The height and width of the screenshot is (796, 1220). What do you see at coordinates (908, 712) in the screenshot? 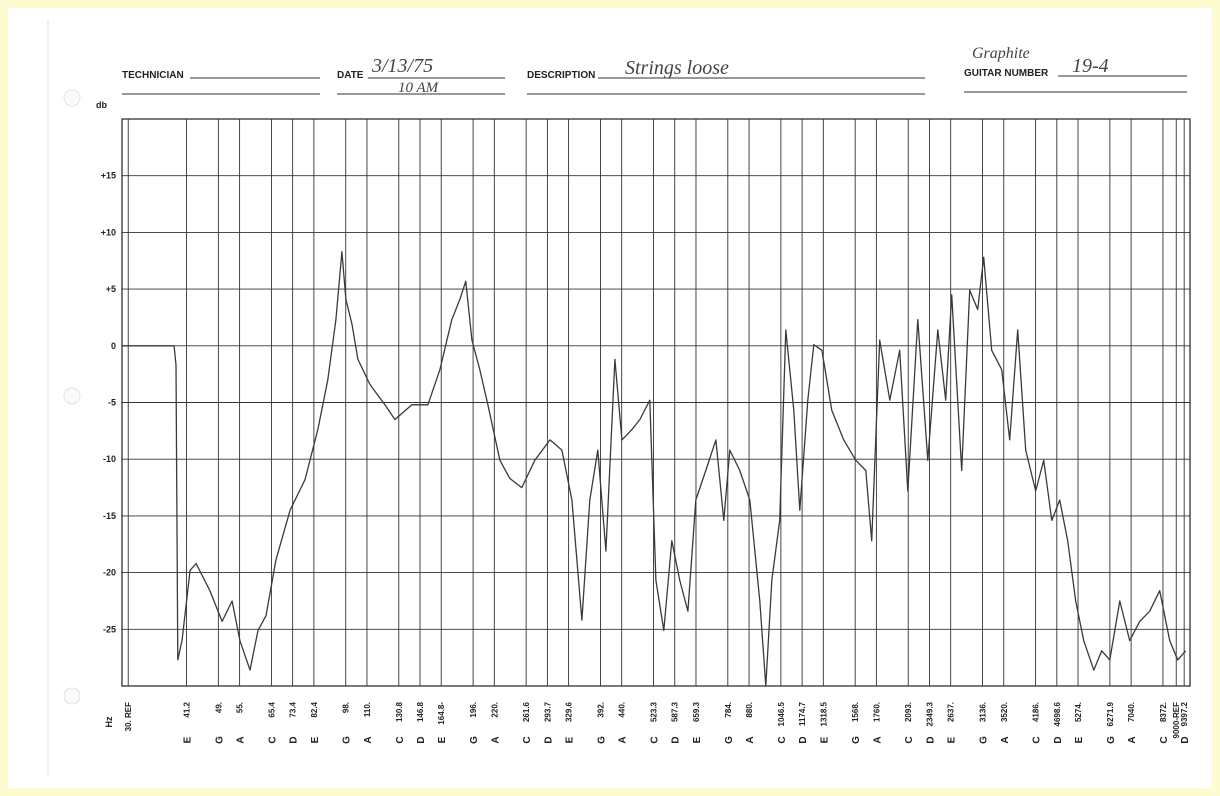
I see `x-tick-label: 2093.` at bounding box center [908, 712].